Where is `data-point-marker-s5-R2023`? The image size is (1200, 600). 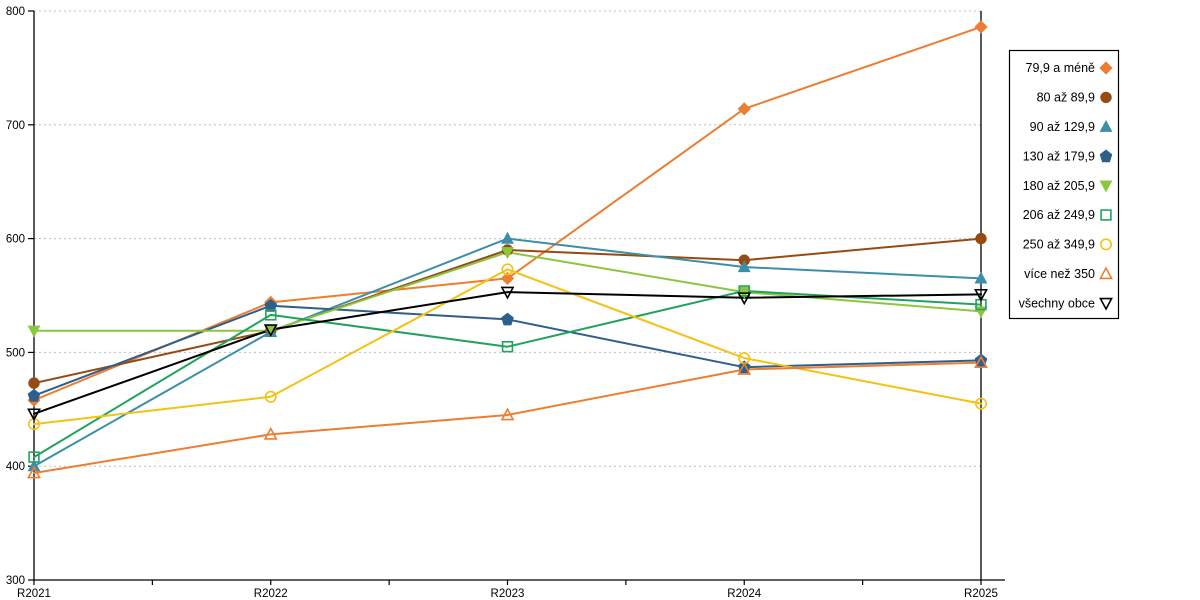 data-point-marker-s5-R2023 is located at coordinates (507, 253).